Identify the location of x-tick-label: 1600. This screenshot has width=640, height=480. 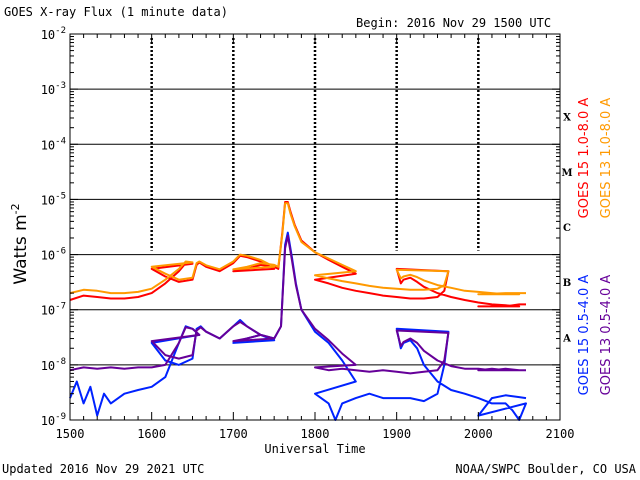
(151, 434).